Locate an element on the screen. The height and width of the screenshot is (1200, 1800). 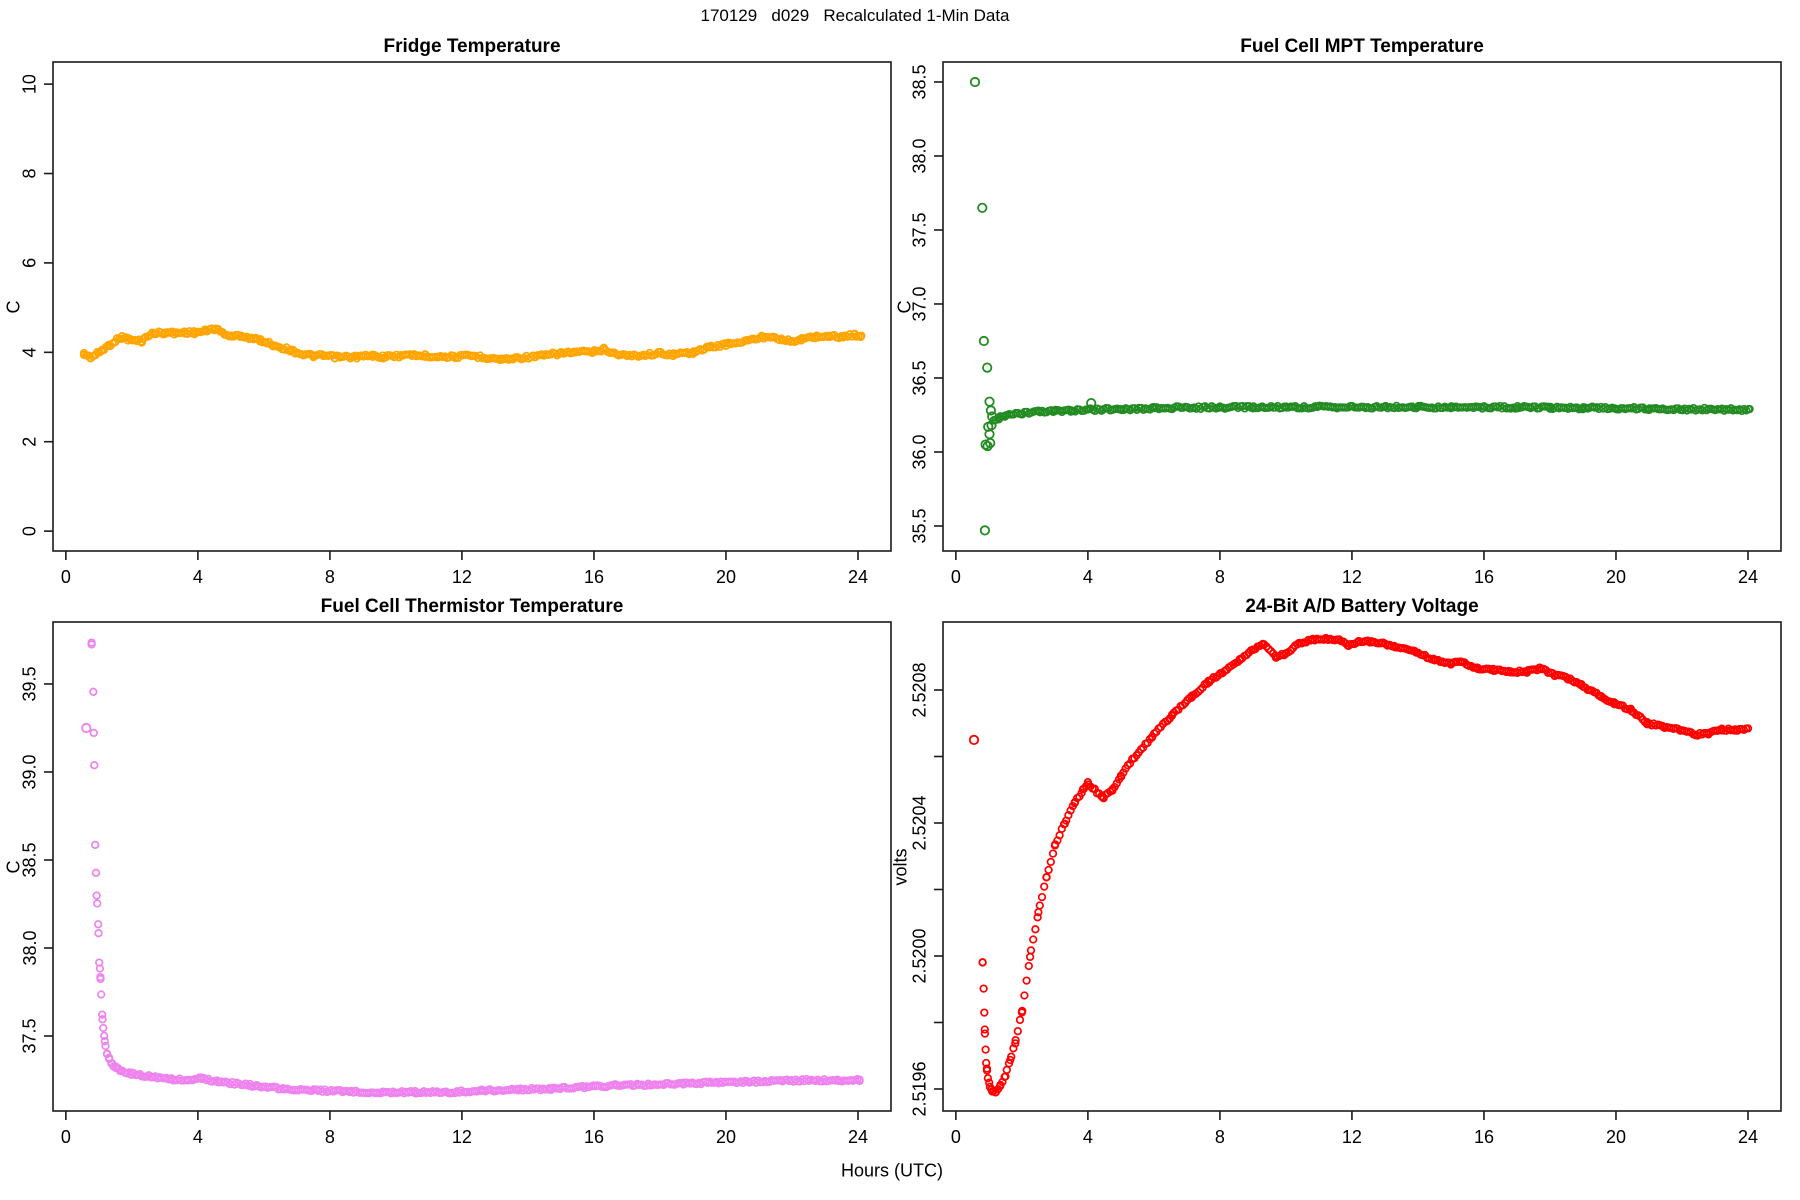
panel-title-fridge-temperature: Fridge Temperature is located at coordinates (472, 46).